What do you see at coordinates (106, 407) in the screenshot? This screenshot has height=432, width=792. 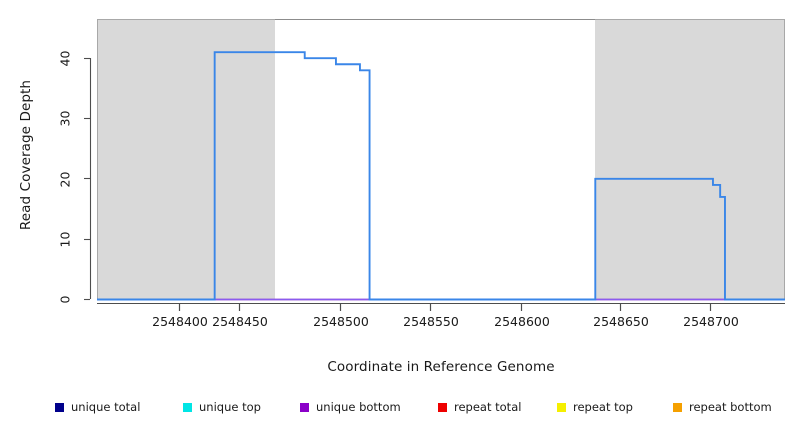 I see `legend-label-unique-total: unique total` at bounding box center [106, 407].